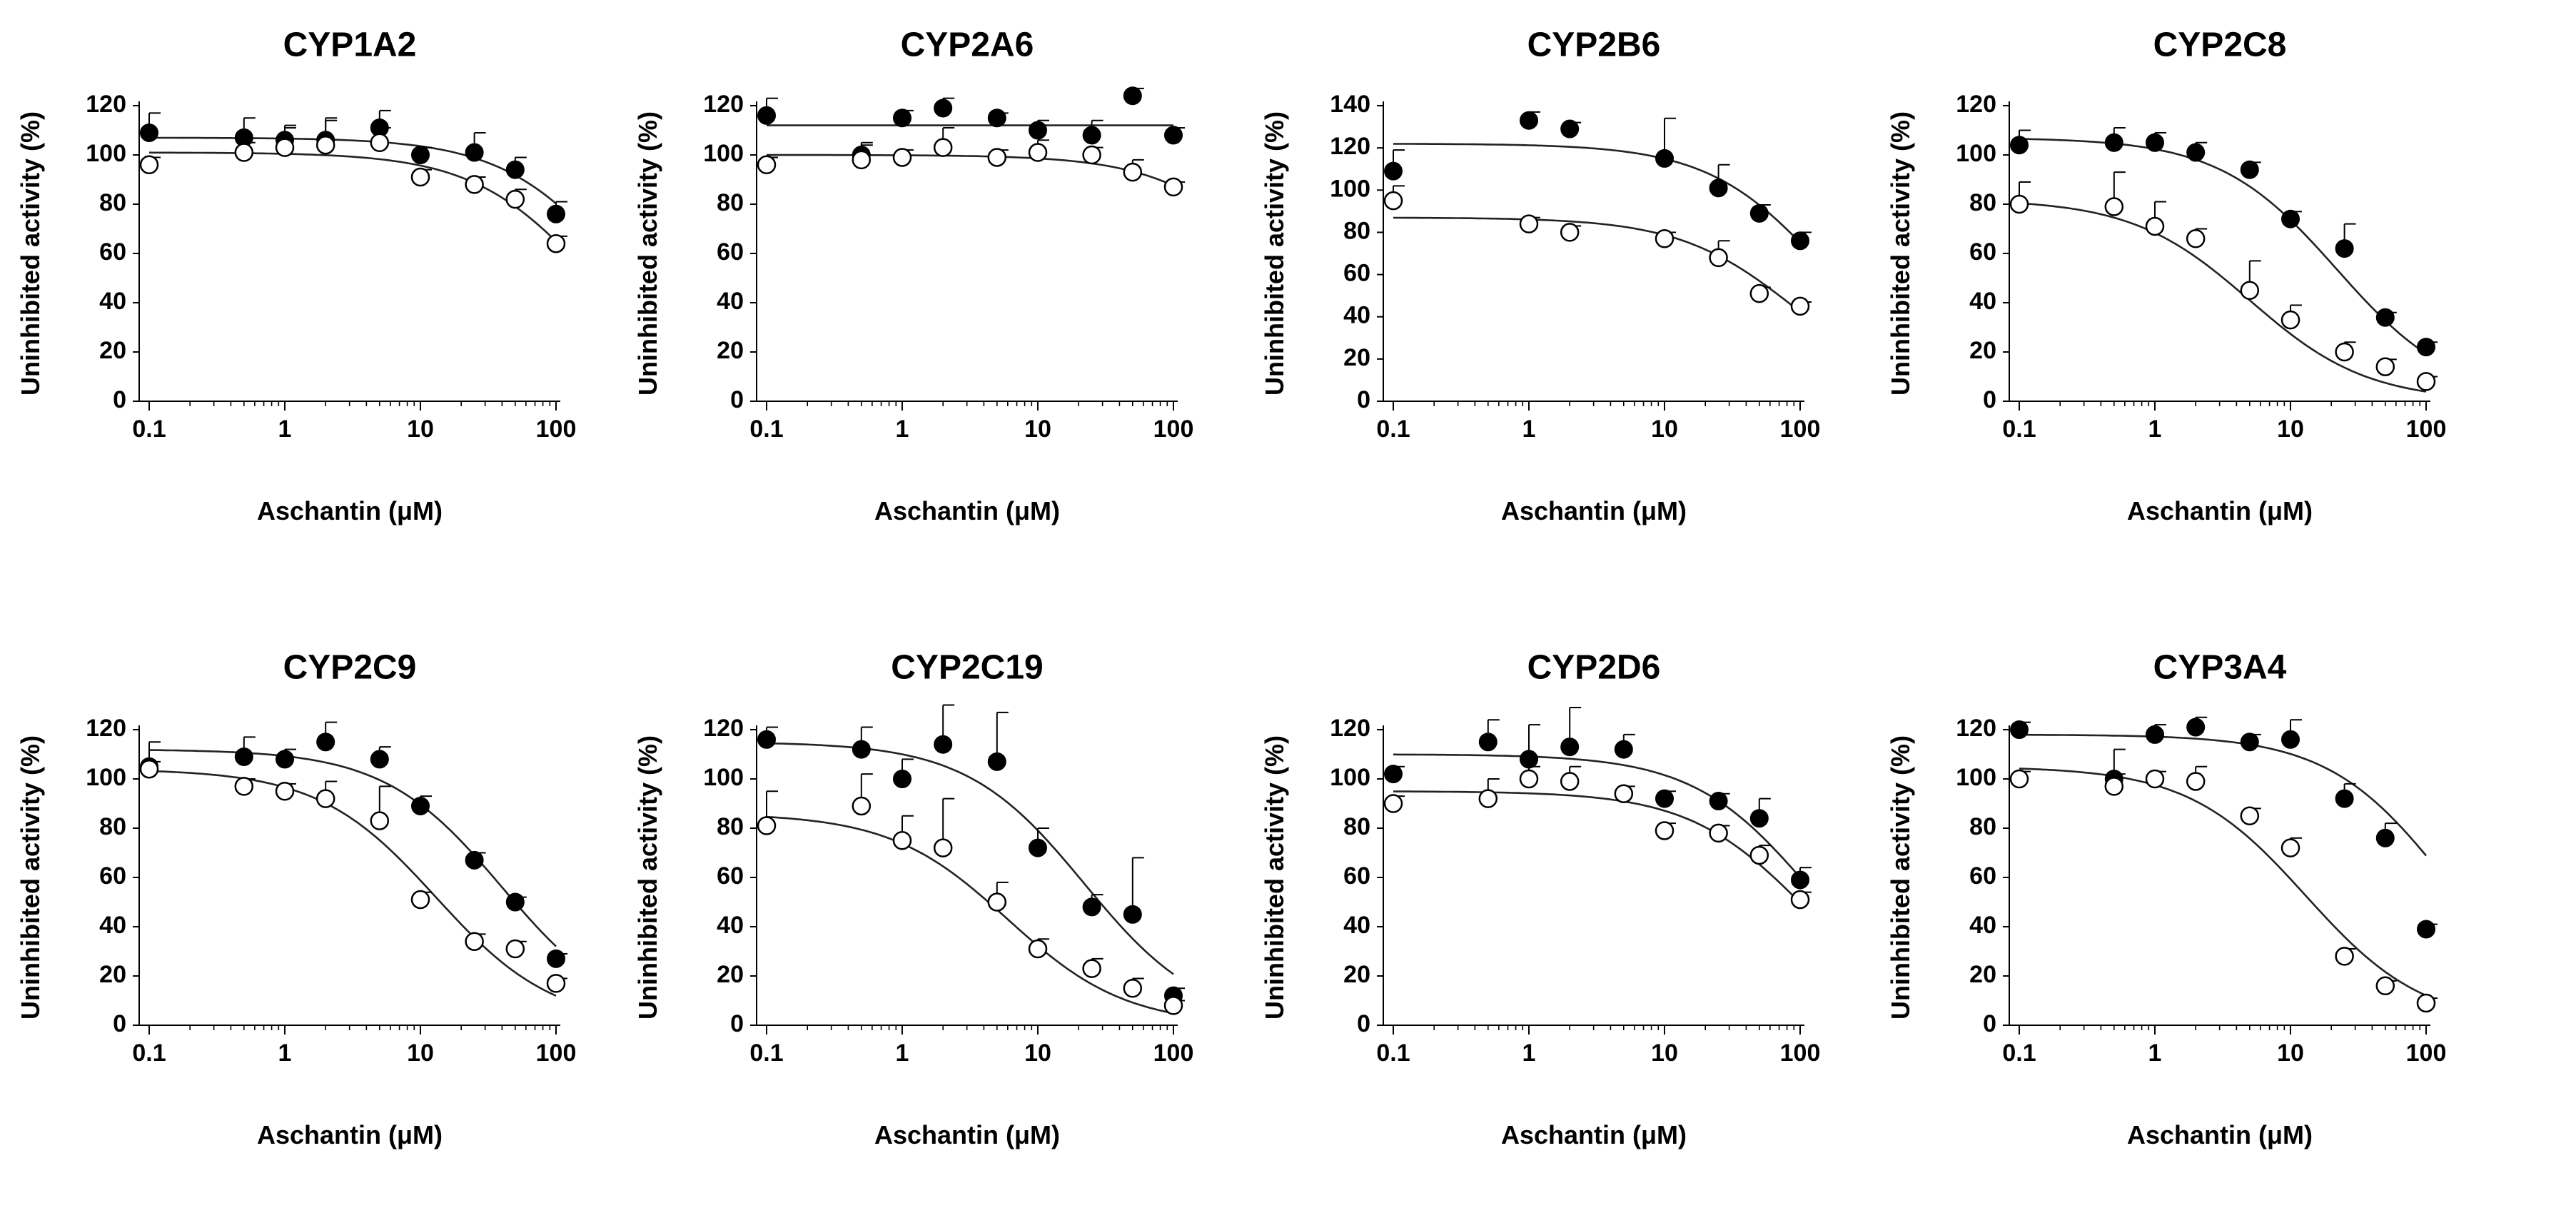 The height and width of the screenshot is (1223, 2576). What do you see at coordinates (2220, 668) in the screenshot?
I see `chart-title: CYP3A4` at bounding box center [2220, 668].